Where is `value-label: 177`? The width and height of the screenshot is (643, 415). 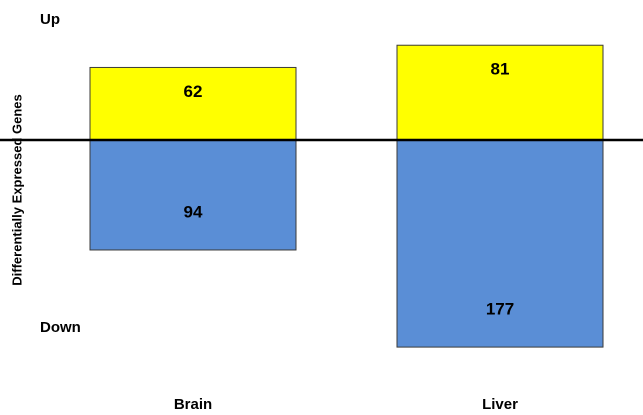
value-label: 177 is located at coordinates (500, 309).